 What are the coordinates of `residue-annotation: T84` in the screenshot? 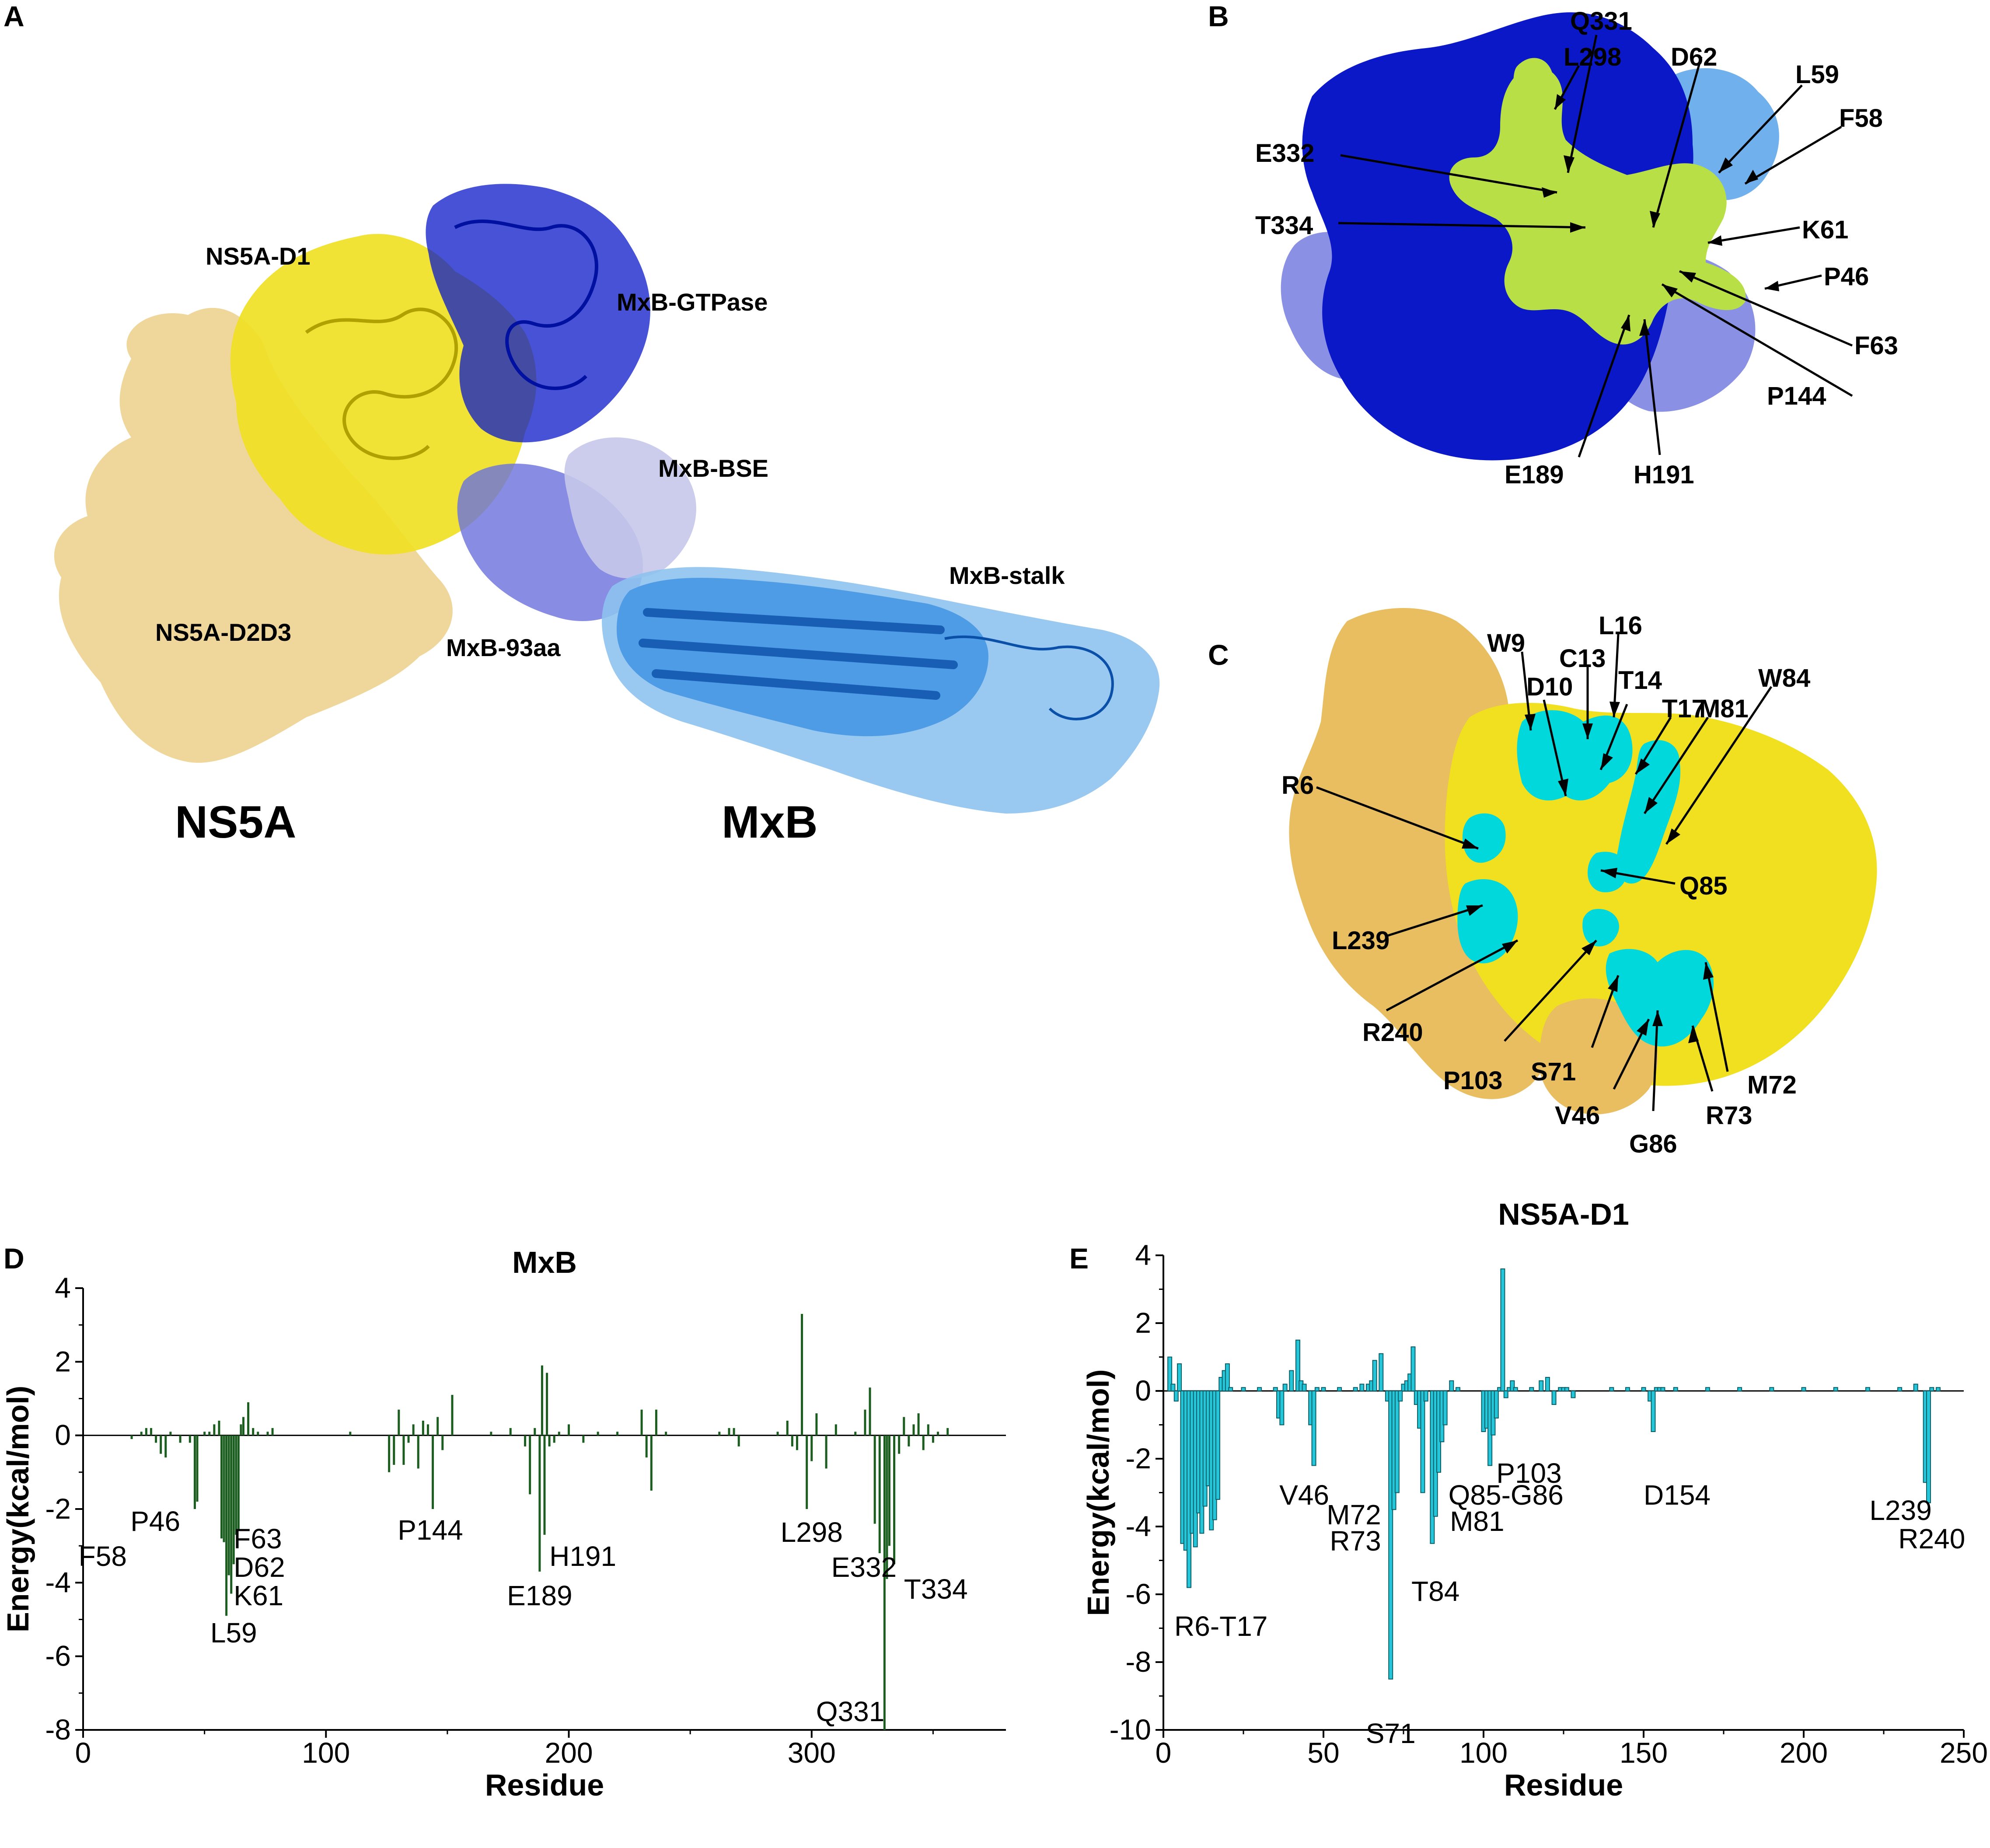 It's located at (1435, 1591).